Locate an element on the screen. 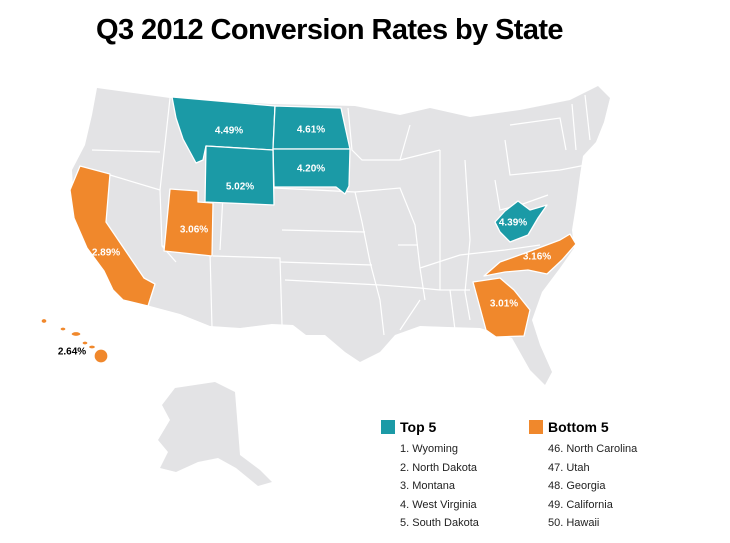 This screenshot has width=730, height=543. state-georgia is located at coordinates (501, 307).